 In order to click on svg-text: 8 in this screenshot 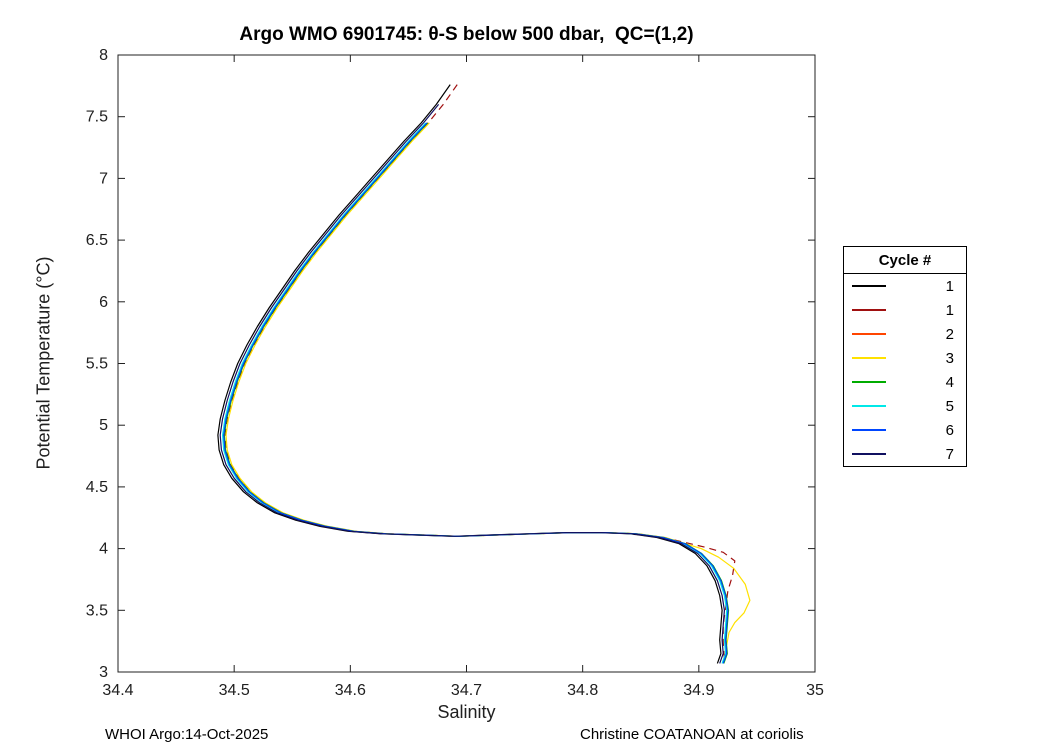, I will do `click(103, 55)`.